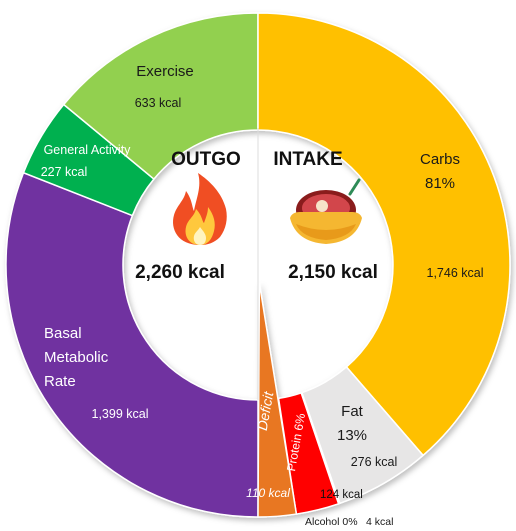  What do you see at coordinates (352, 411) in the screenshot?
I see `label-fat: Fat` at bounding box center [352, 411].